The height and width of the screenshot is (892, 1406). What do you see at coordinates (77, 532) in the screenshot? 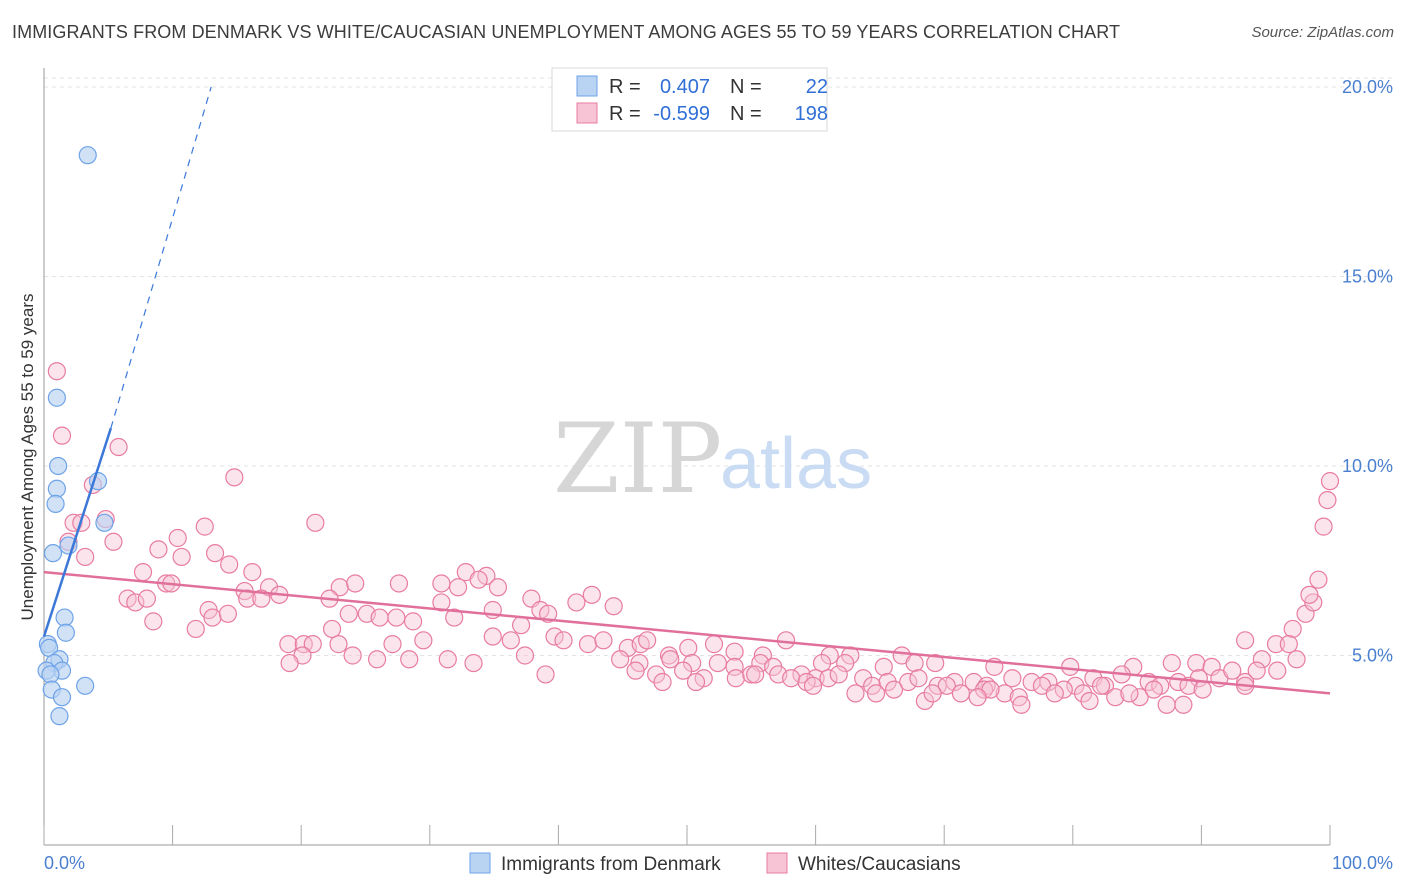
I see `denmark-trend-line` at bounding box center [77, 532].